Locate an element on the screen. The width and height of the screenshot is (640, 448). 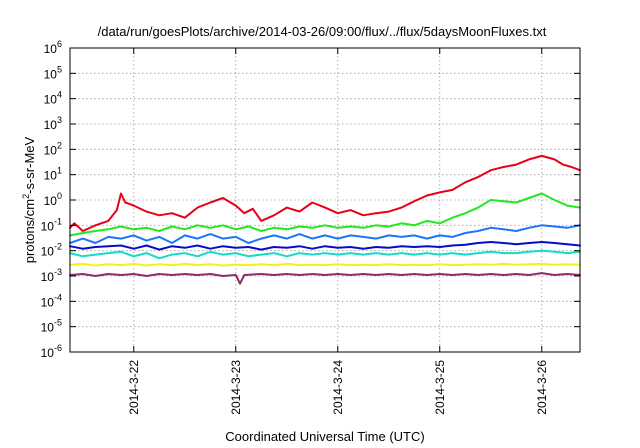
y-tick-label: 10⁵ is located at coordinates (53, 72).